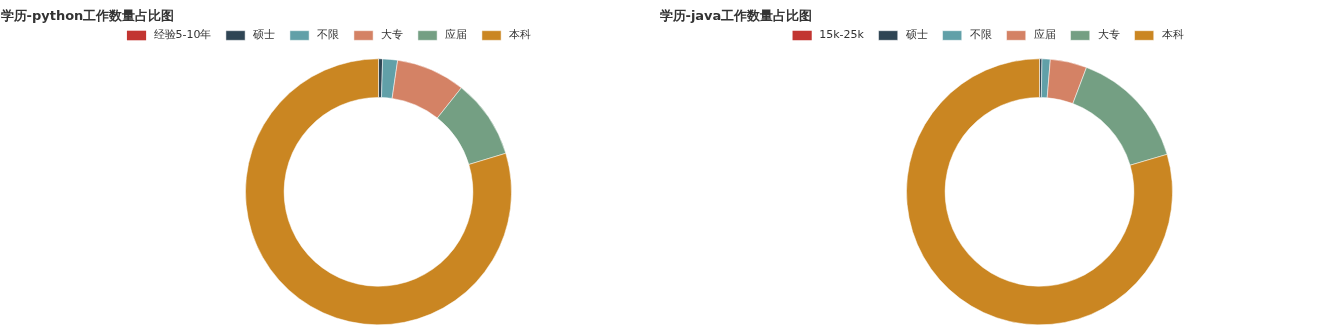 This screenshot has width=1318, height=332. Describe the element at coordinates (736, 15) in the screenshot. I see `chart-title: 学历-java工作数量占比图` at that location.